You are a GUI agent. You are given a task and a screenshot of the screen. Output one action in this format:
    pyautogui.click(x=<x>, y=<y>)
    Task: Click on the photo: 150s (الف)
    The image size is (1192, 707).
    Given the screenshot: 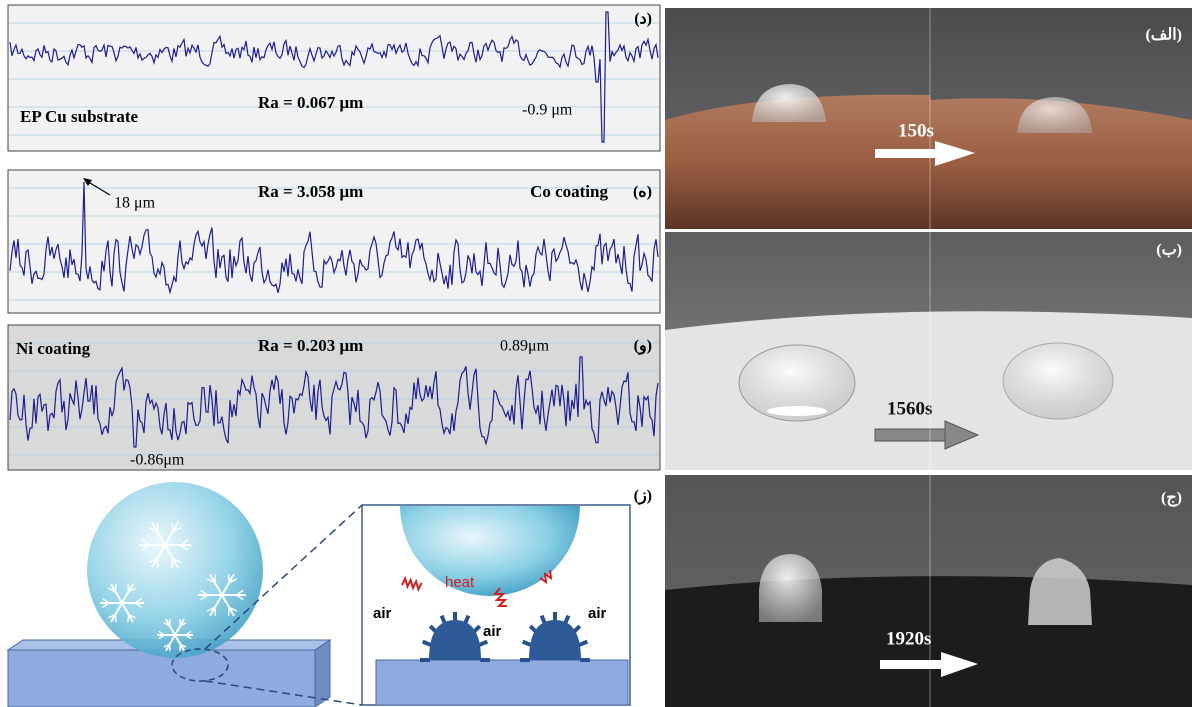 What is the action you would take?
    pyautogui.click(x=928, y=118)
    